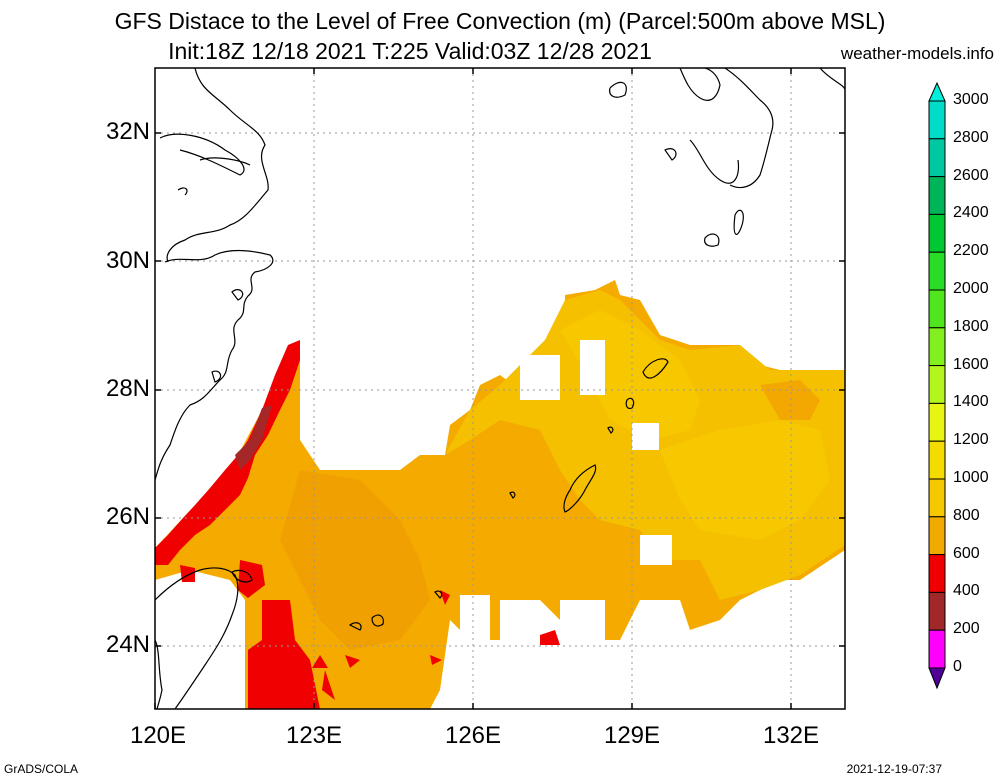  Describe the element at coordinates (253, 437) in the screenshot. I see `lfc-region-brown` at that location.